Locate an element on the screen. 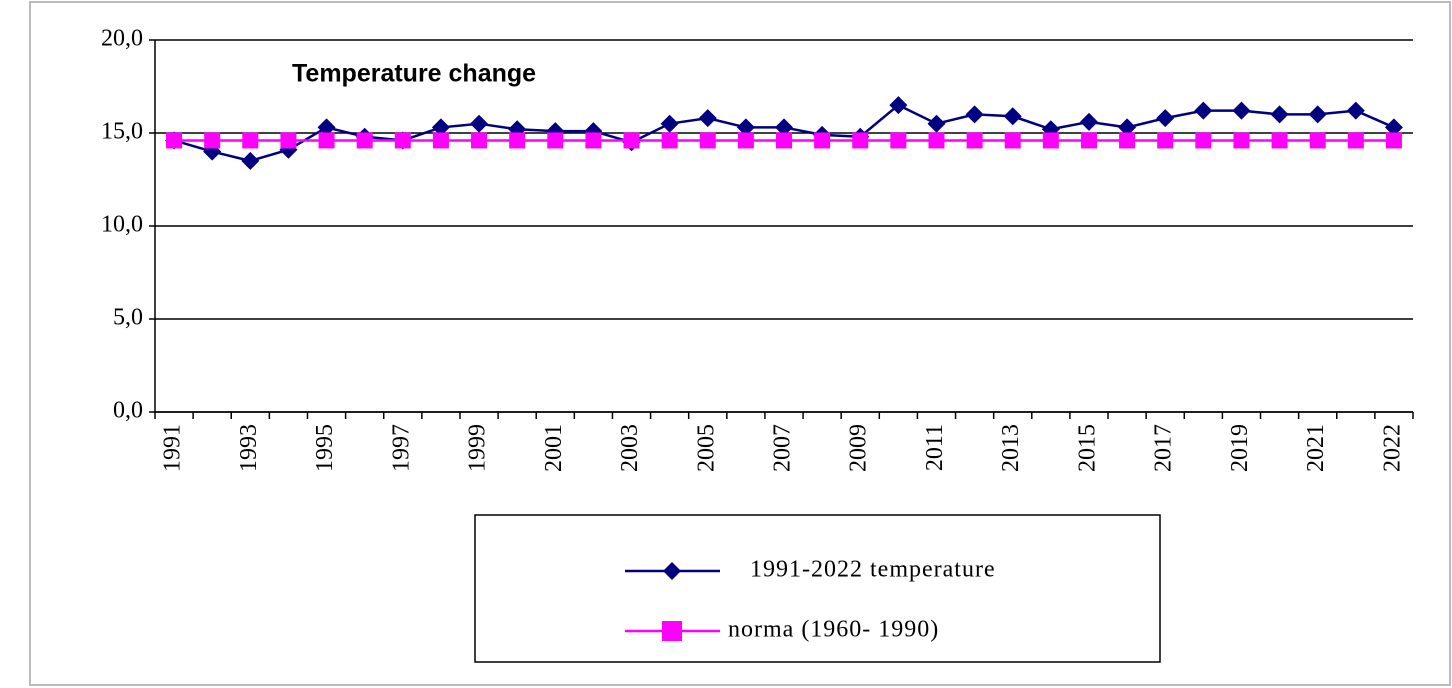  x-tick-label: 2001 is located at coordinates (554, 448).